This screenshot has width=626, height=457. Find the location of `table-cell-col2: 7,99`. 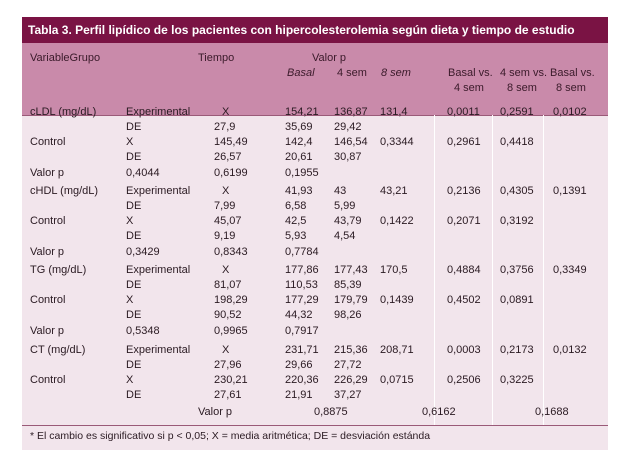

table-cell-col2: 7,99 is located at coordinates (225, 206).